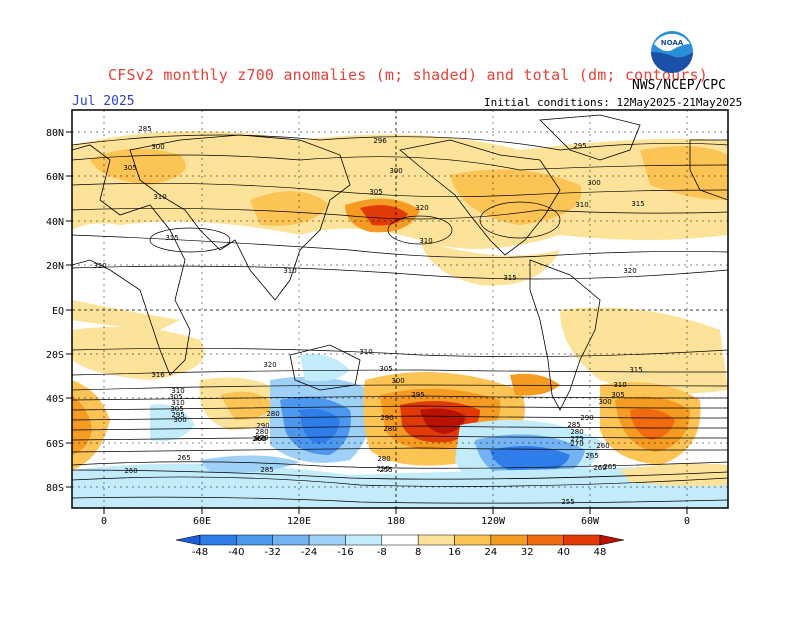 Image resolution: width=800 pixels, height=618 pixels. Describe the element at coordinates (418, 552) in the screenshot. I see `colorbar-label: 8` at that location.